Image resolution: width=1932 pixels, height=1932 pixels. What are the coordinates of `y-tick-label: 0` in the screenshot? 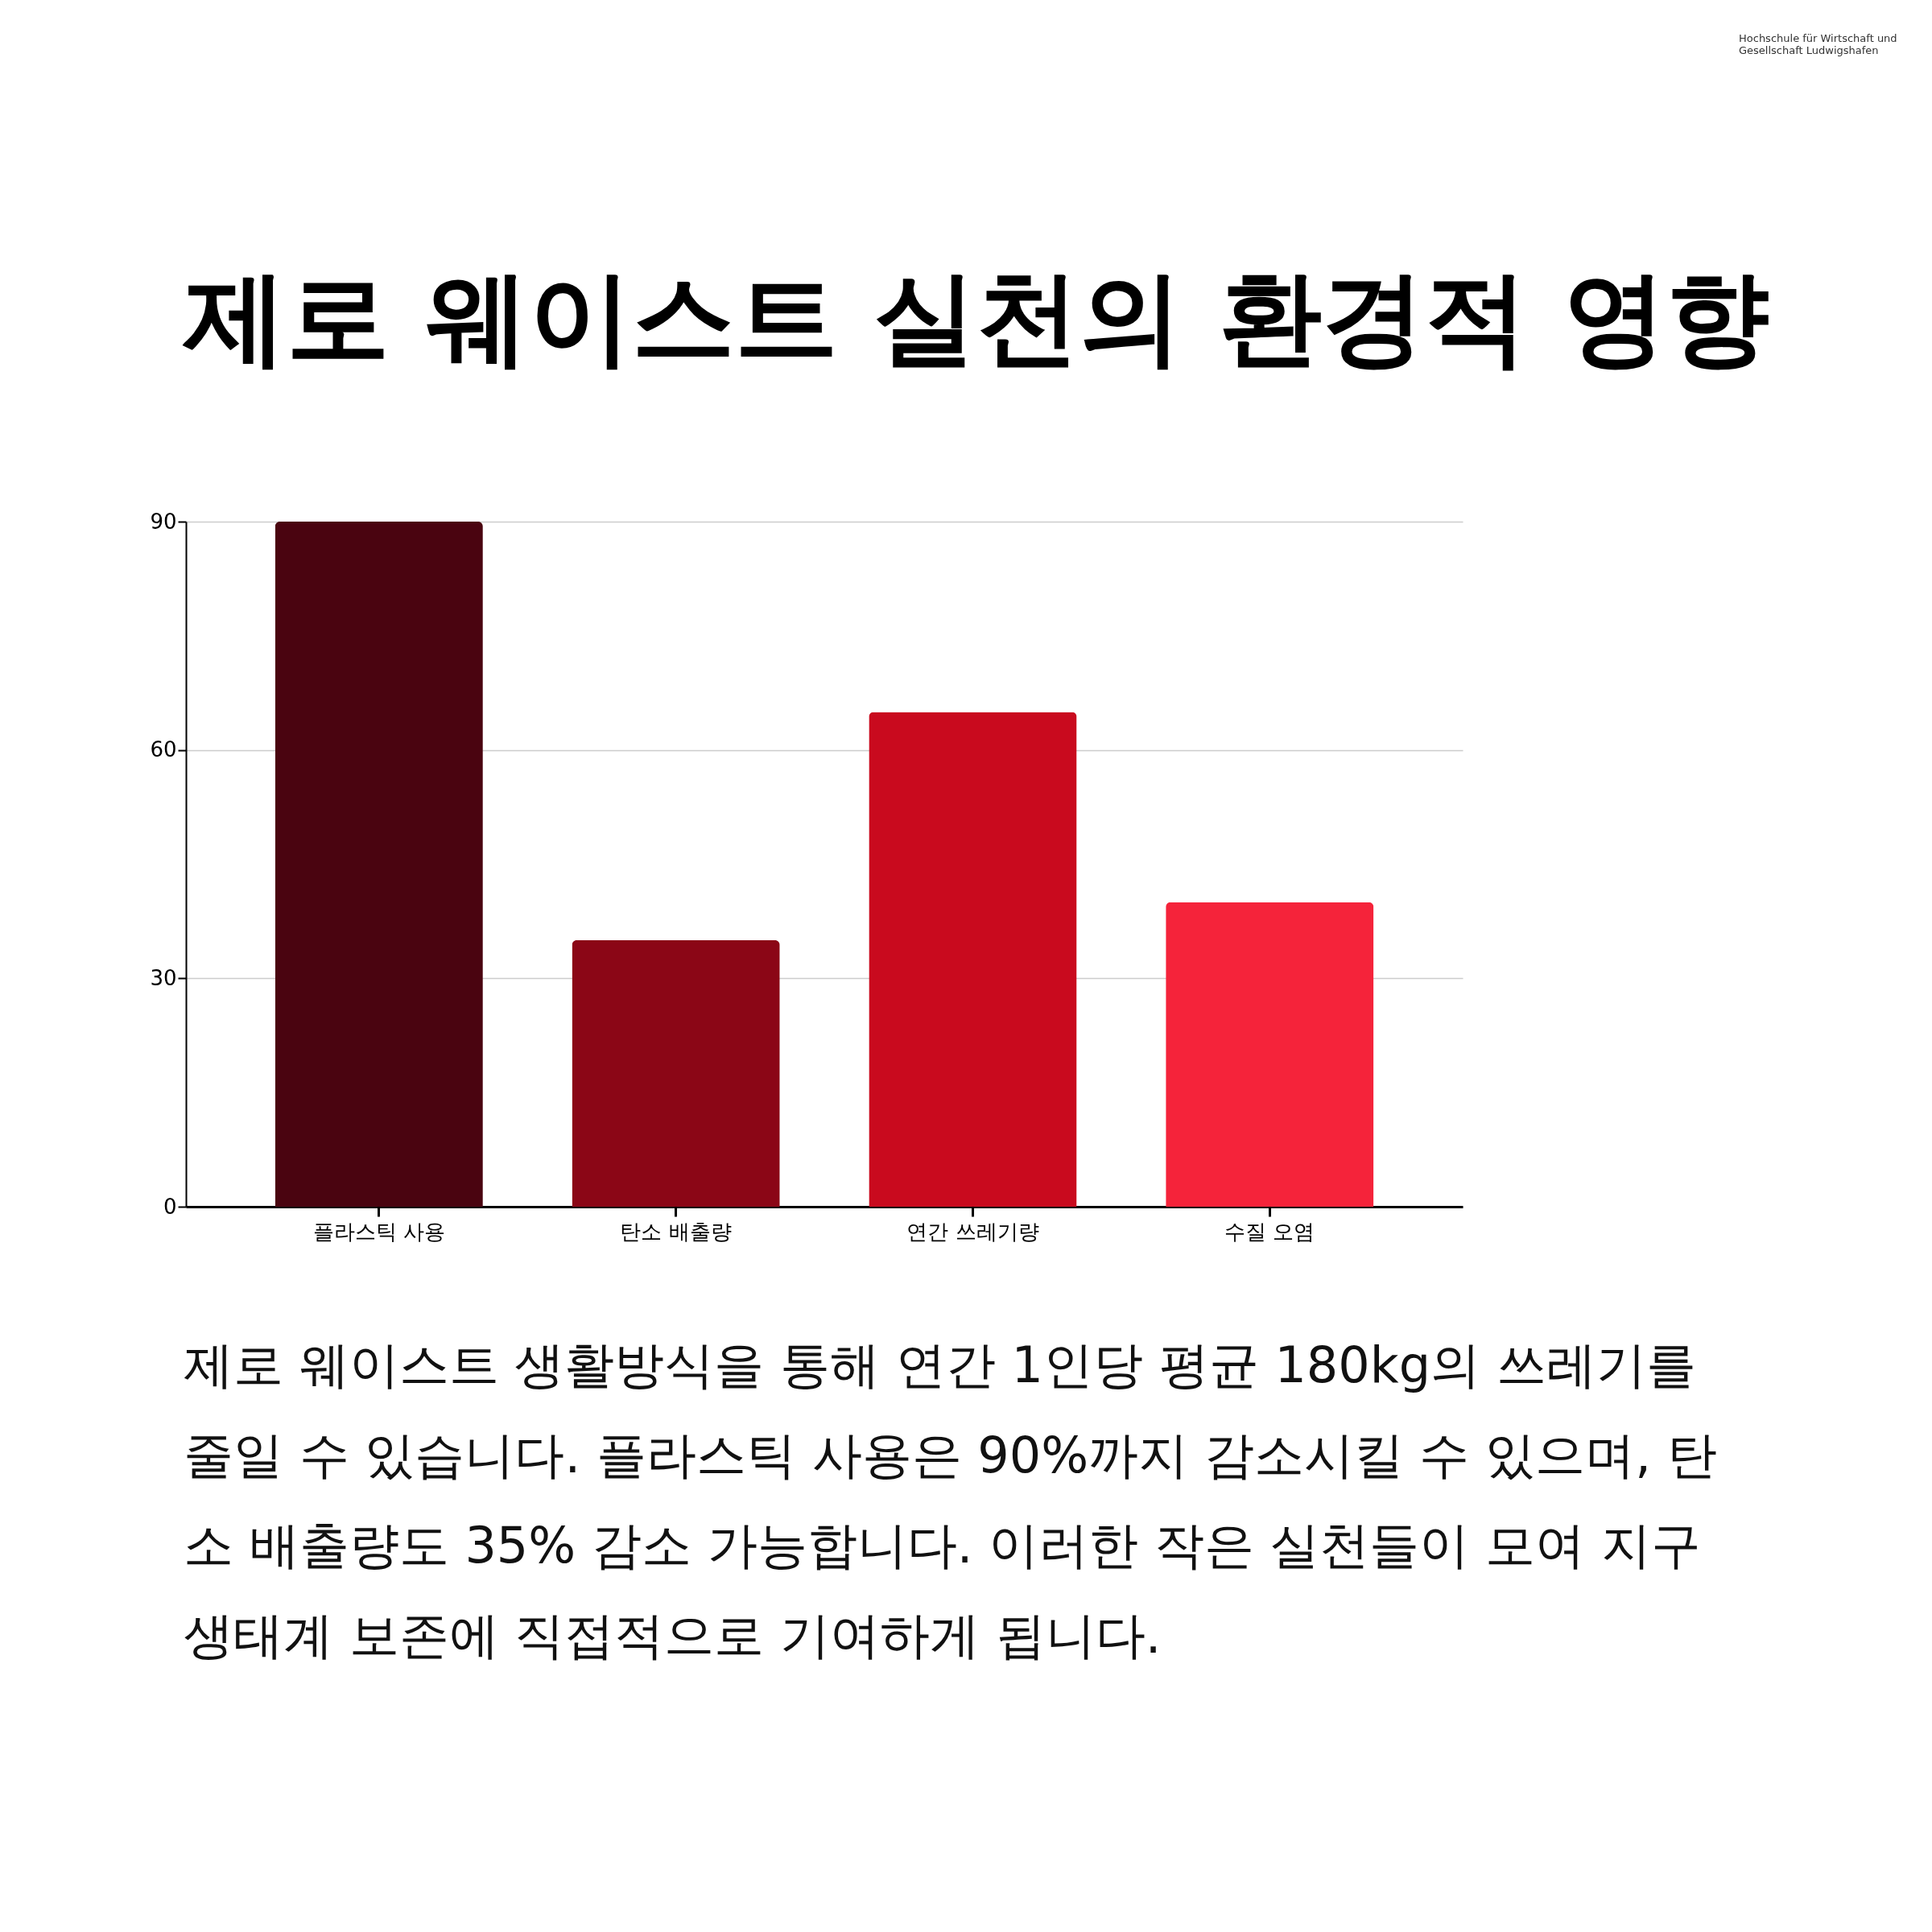 It's located at (170, 1206).